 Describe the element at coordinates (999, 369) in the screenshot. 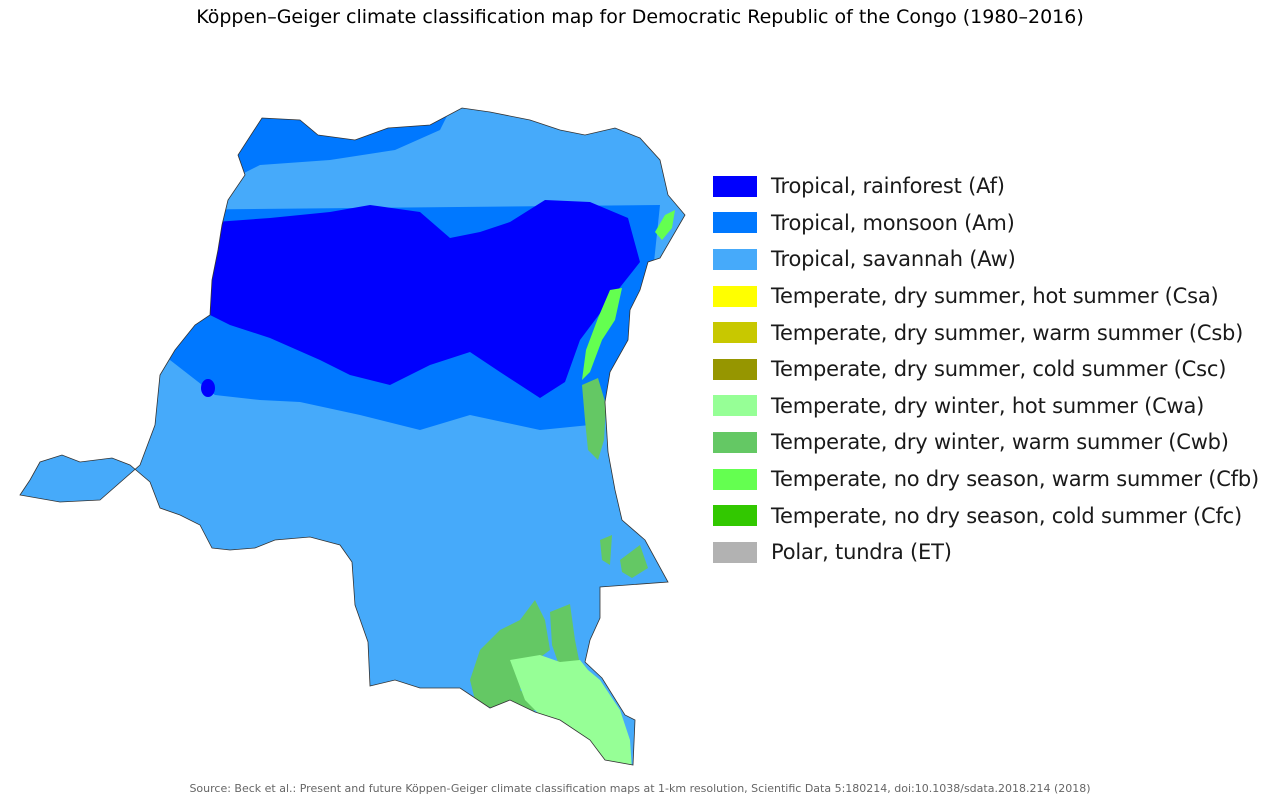

I see `legend-label: Temperate, dry summer, cold summer (Csc)` at that location.